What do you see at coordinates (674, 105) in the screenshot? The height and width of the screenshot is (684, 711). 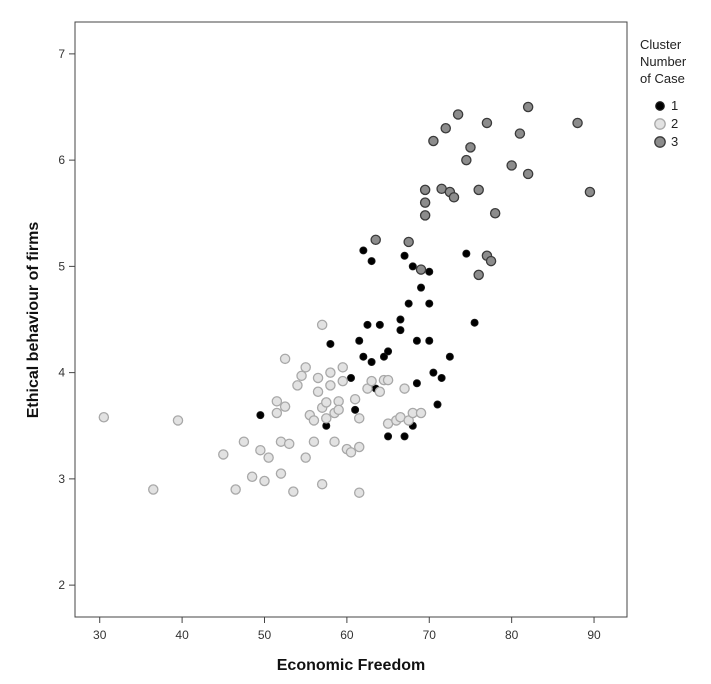 I see `legend-label-1: 1` at bounding box center [674, 105].